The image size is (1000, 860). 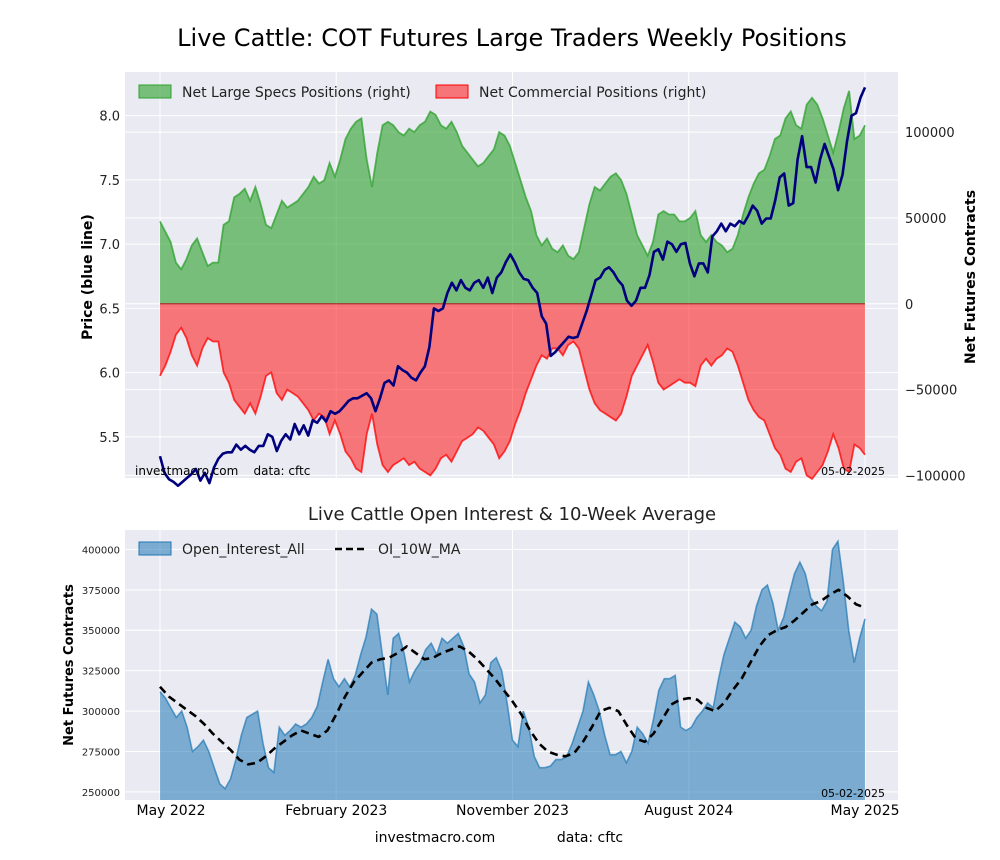 I want to click on open-interest-tick-label: 325000, so click(x=101, y=672).